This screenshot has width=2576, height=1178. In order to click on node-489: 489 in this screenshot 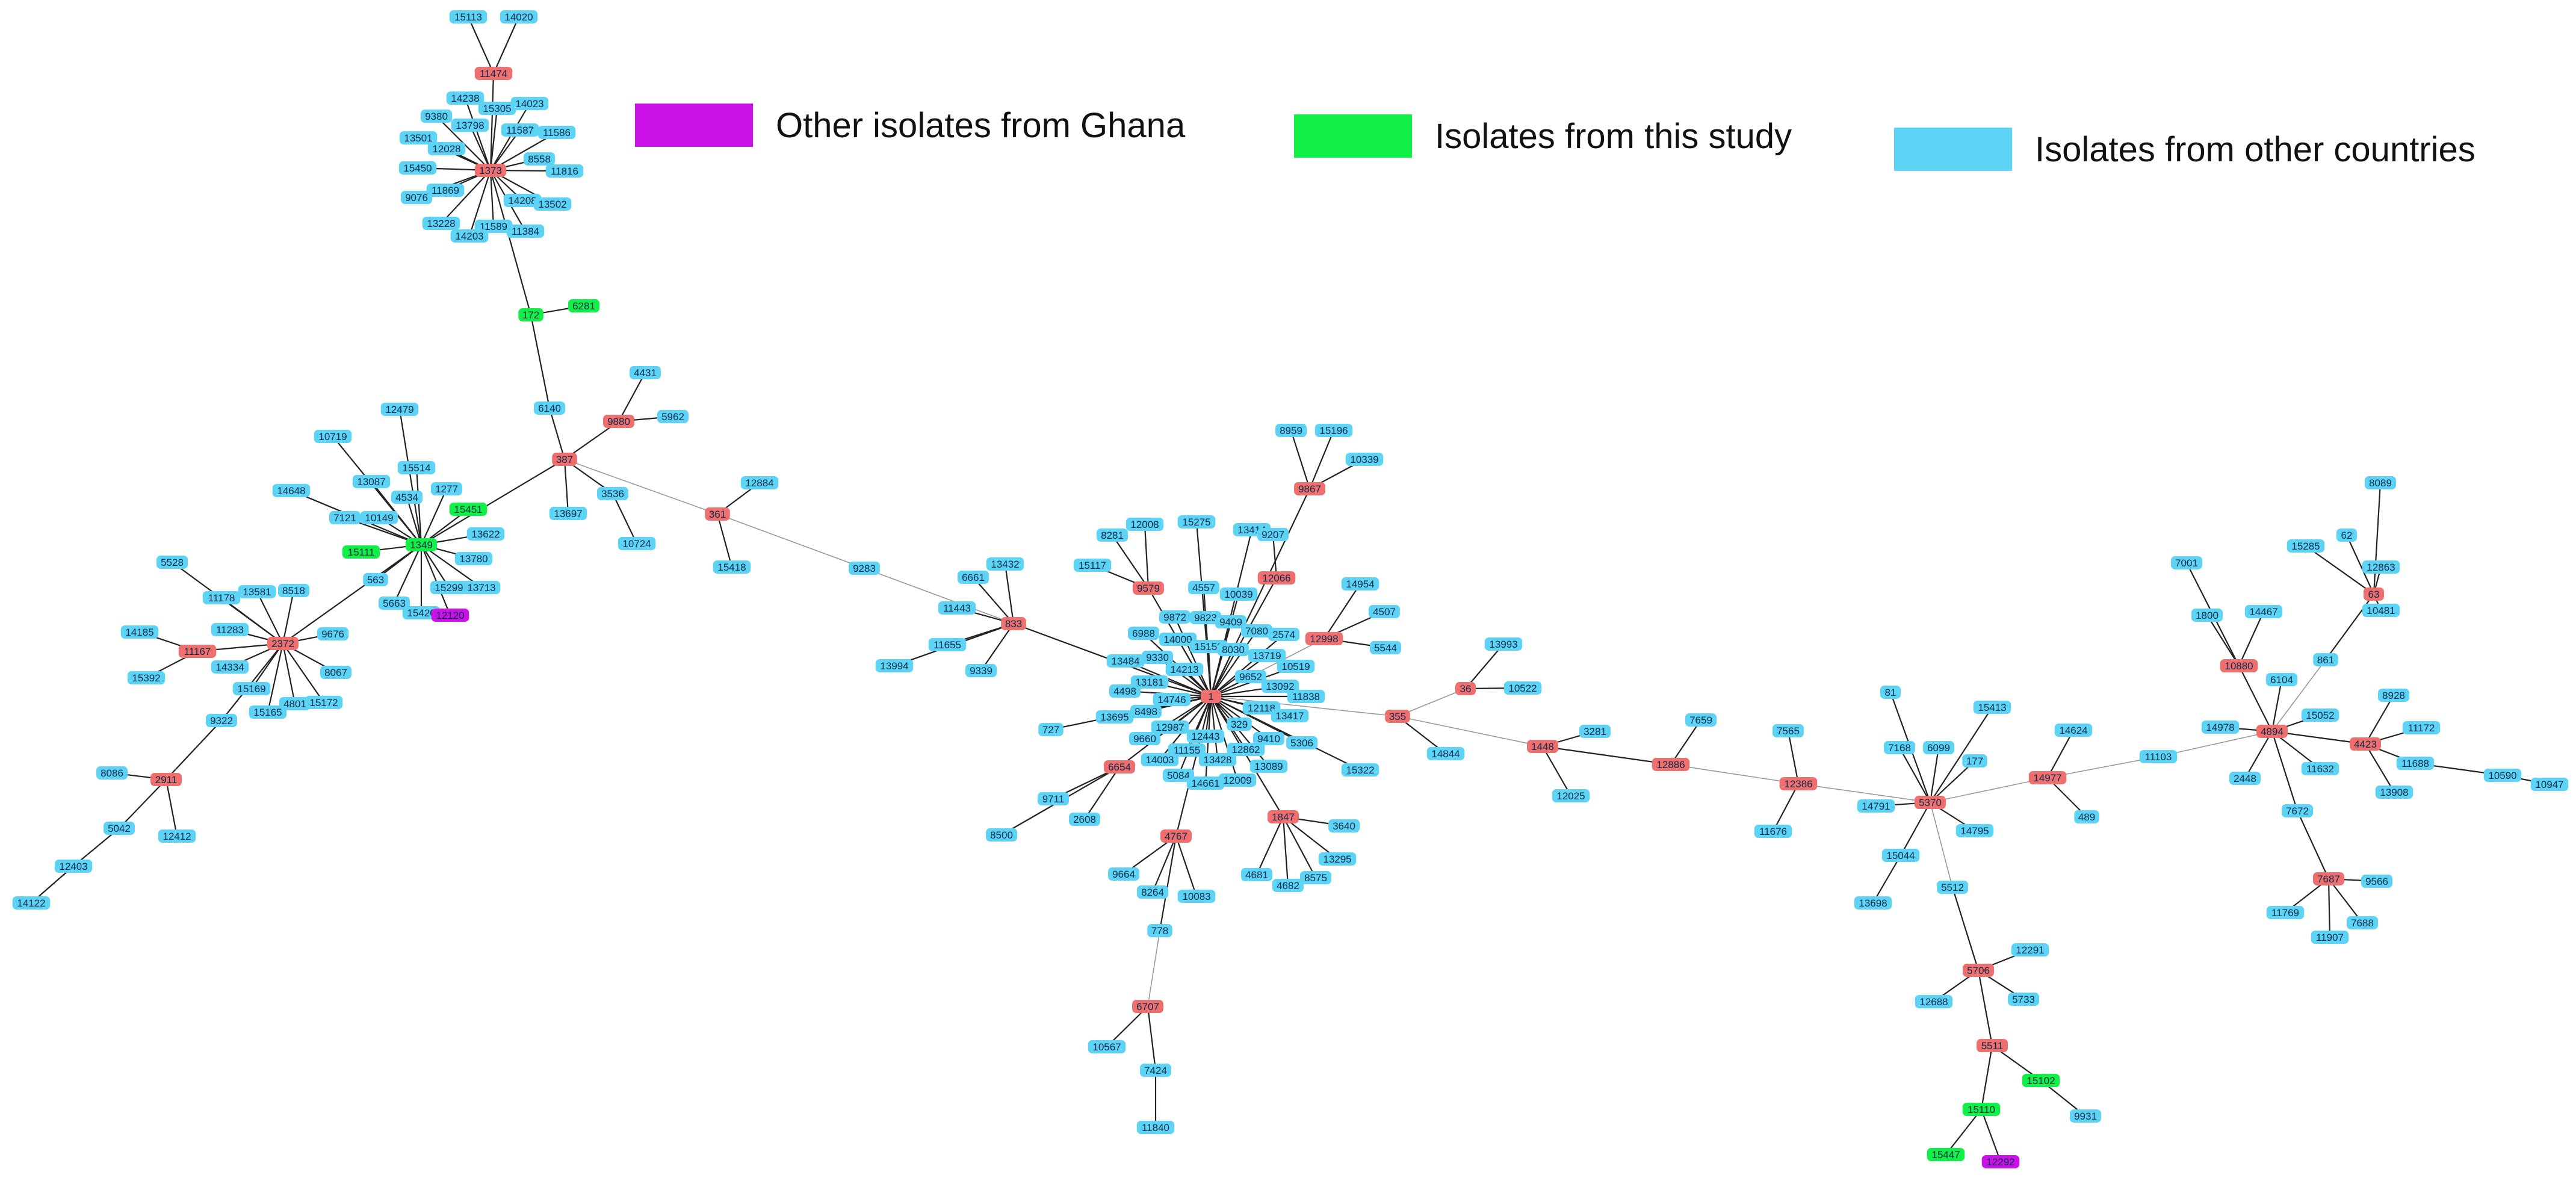, I will do `click(2086, 816)`.